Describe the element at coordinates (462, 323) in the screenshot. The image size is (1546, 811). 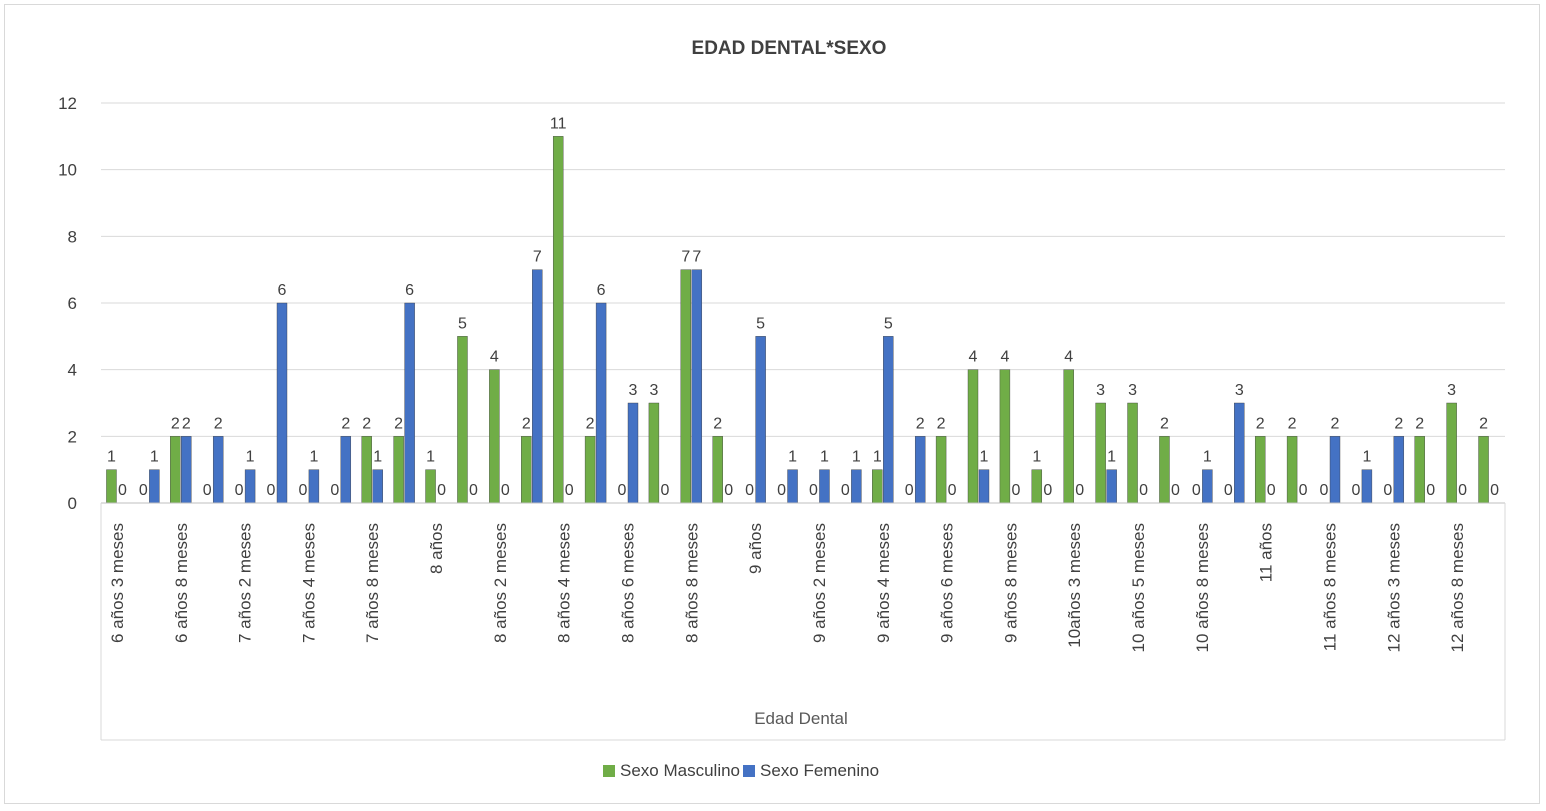
I see `value-label-masculino: 5` at that location.